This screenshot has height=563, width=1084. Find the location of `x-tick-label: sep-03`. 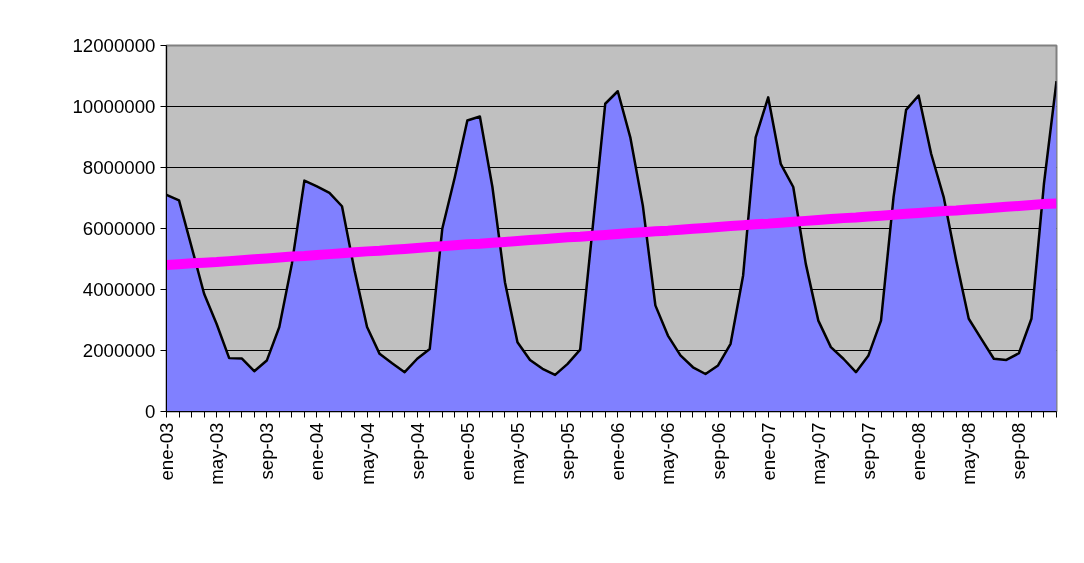

x-tick-label: sep-03 is located at coordinates (267, 451).